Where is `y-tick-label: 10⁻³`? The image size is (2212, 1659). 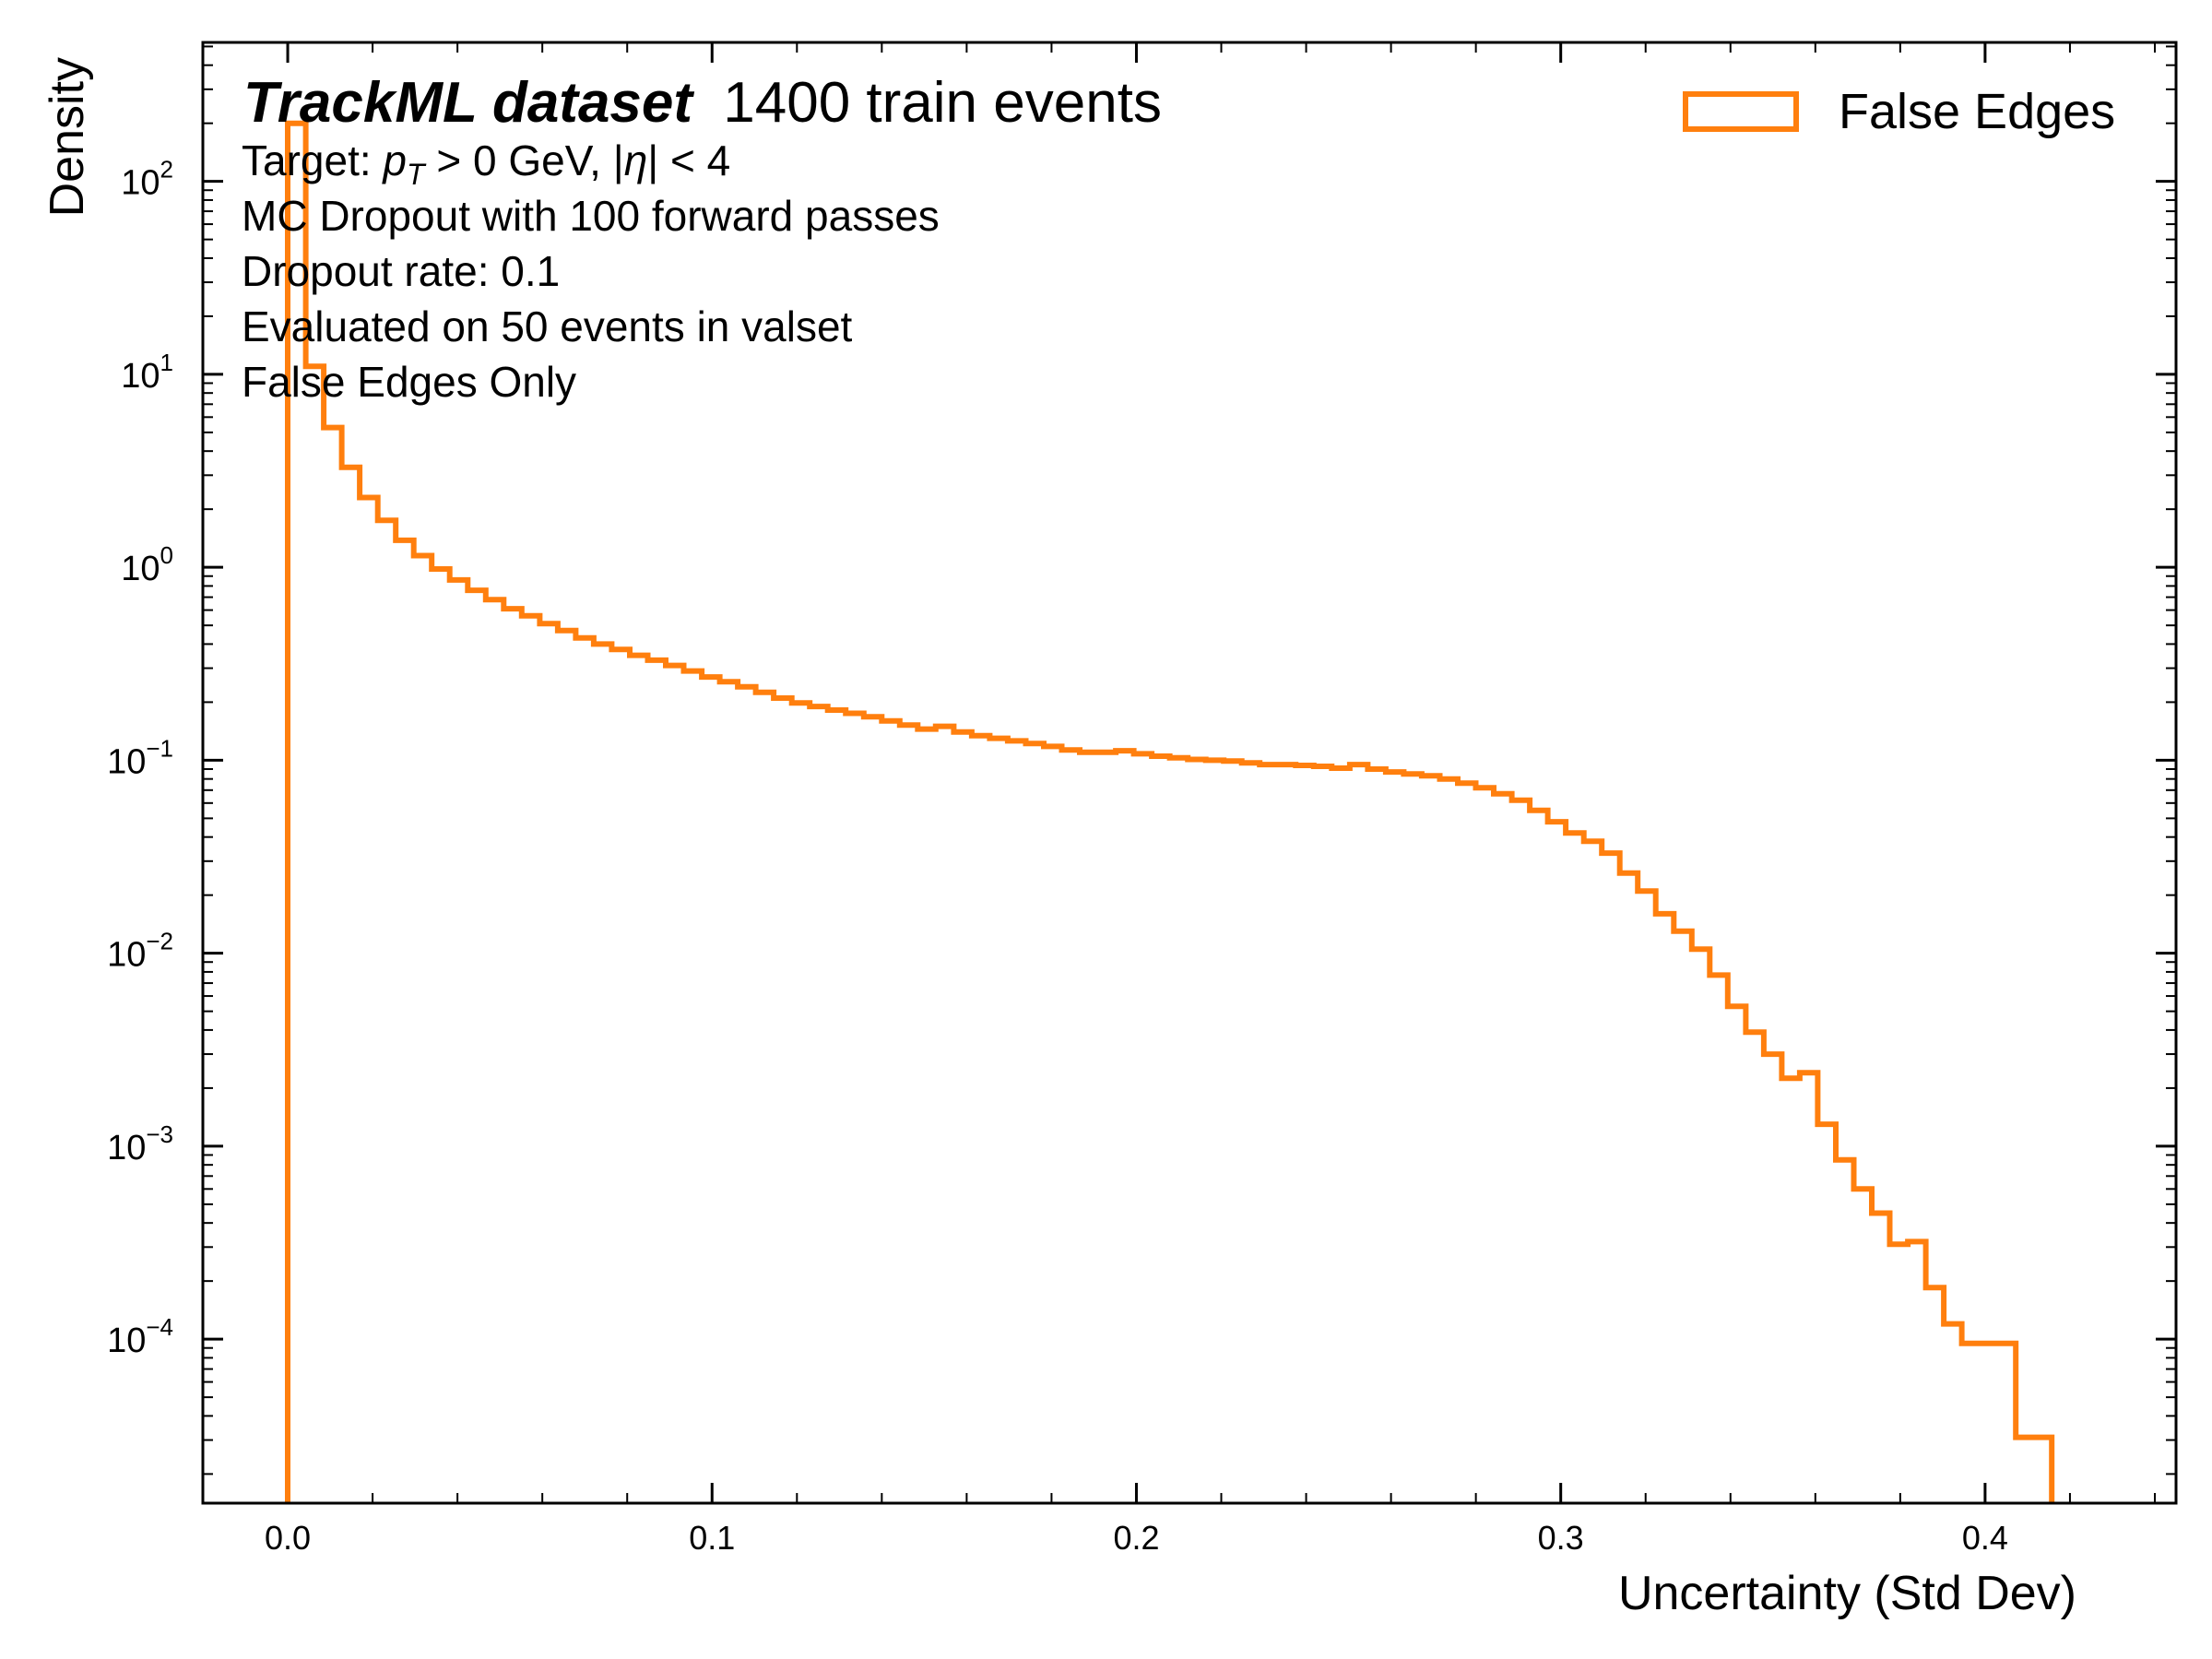 y-tick-label: 10⁻³ is located at coordinates (140, 1144).